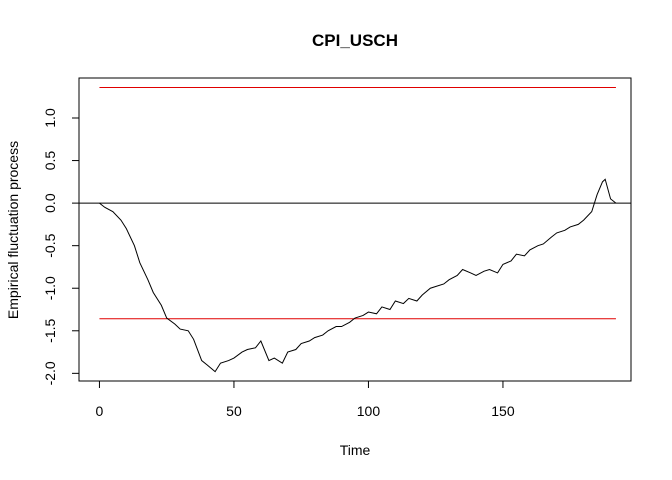 This screenshot has width=672, height=480. I want to click on x-tick-label: 50, so click(234, 411).